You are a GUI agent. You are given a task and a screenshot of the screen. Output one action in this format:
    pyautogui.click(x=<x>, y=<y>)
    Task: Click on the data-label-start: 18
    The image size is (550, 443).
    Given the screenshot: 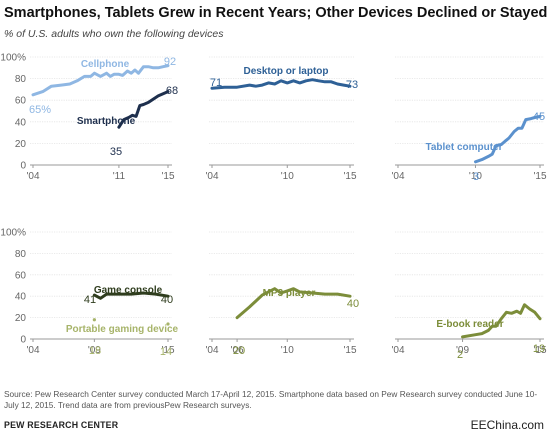 What is the action you would take?
    pyautogui.click(x=95, y=351)
    